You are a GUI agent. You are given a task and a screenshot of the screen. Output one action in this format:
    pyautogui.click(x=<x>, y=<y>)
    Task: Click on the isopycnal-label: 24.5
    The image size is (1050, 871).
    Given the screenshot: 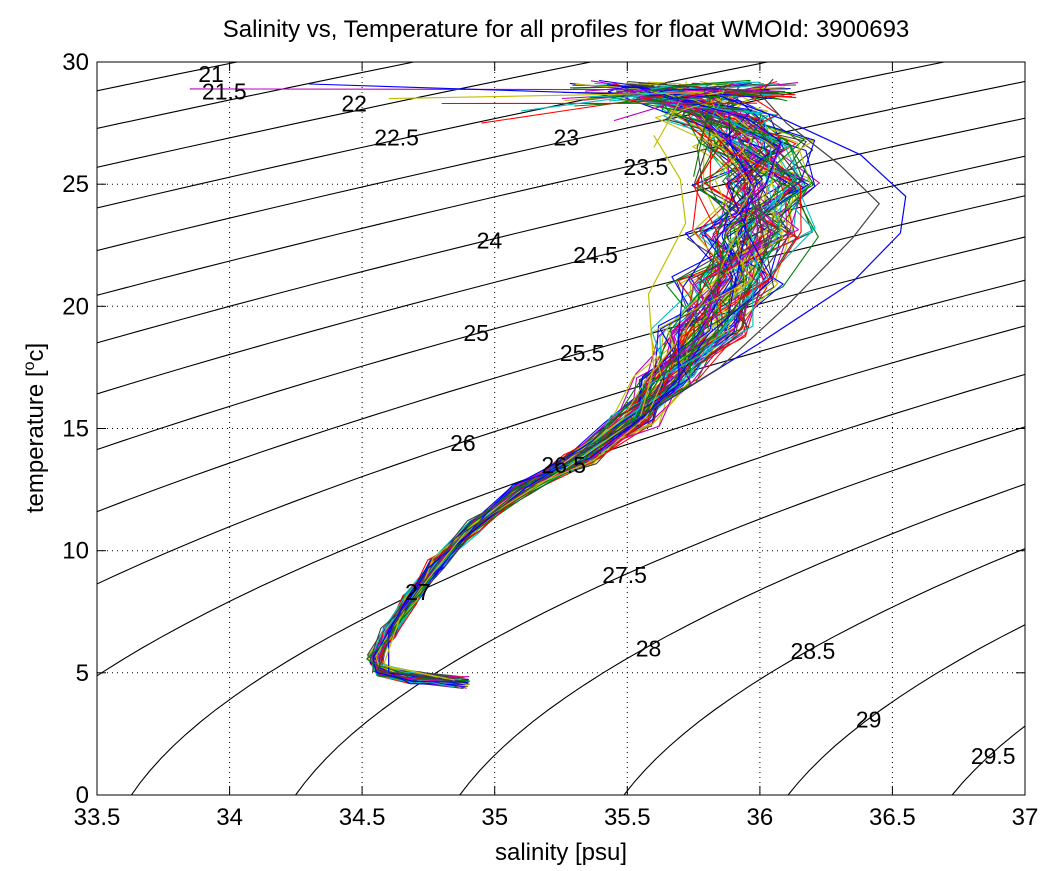 What is the action you would take?
    pyautogui.click(x=595, y=255)
    